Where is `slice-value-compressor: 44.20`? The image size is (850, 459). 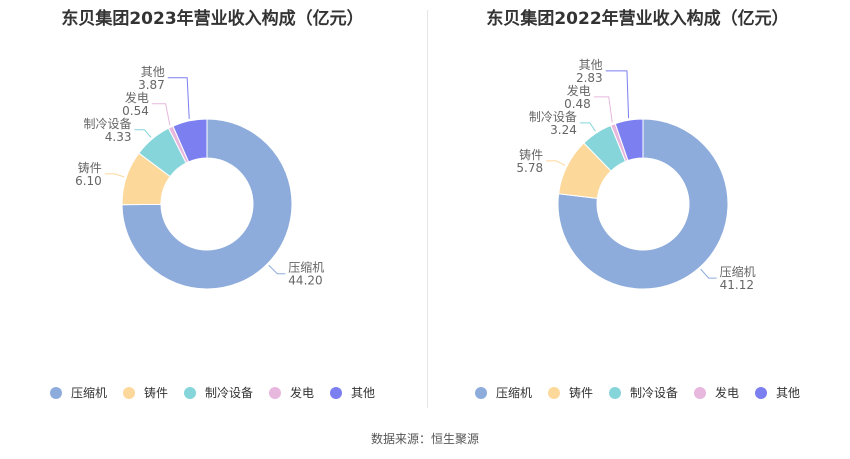 slice-value-compressor: 44.20 is located at coordinates (305, 281).